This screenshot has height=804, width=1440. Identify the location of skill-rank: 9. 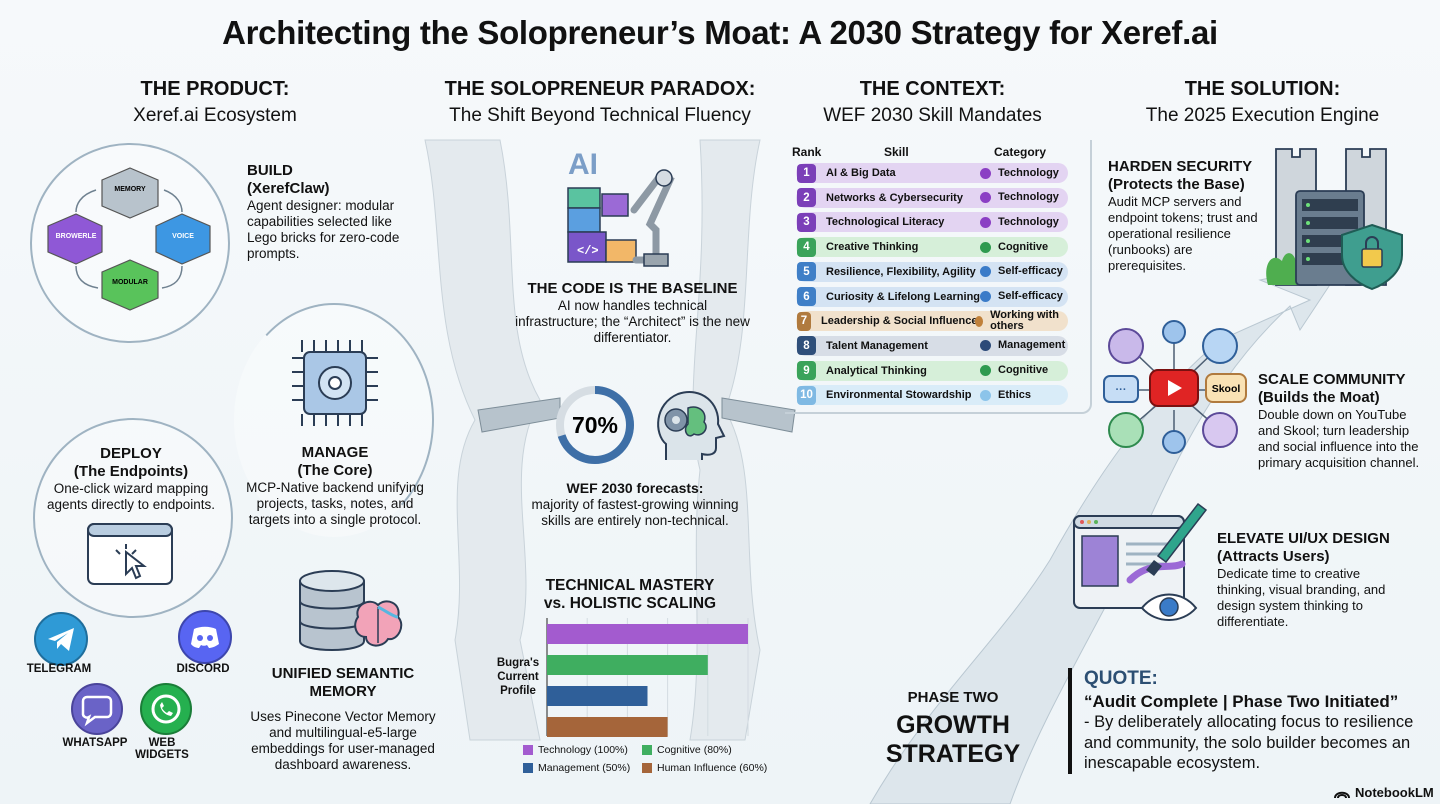
(806, 371).